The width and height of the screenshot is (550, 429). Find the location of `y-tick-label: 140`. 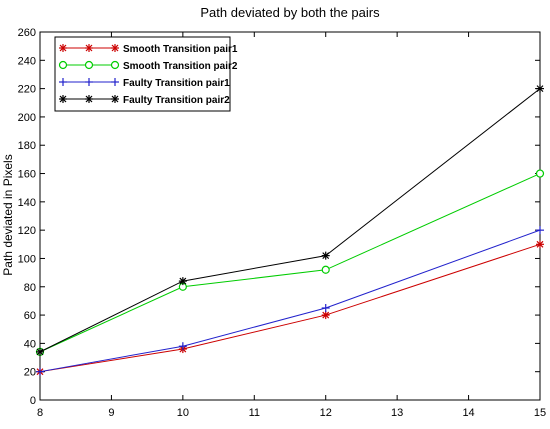

y-tick-label: 140 is located at coordinates (27, 203).